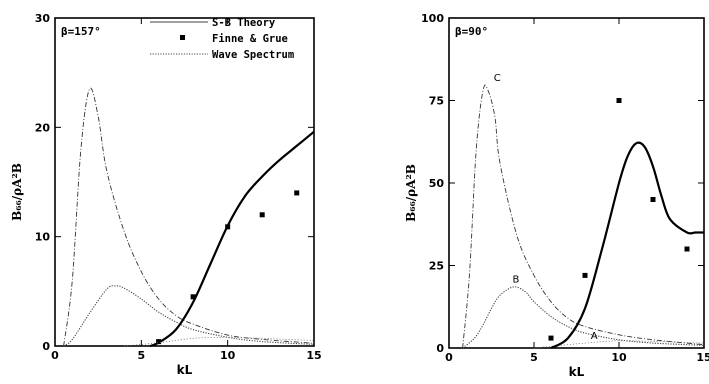  I want to click on y-tick-label: 75, so click(436, 101).